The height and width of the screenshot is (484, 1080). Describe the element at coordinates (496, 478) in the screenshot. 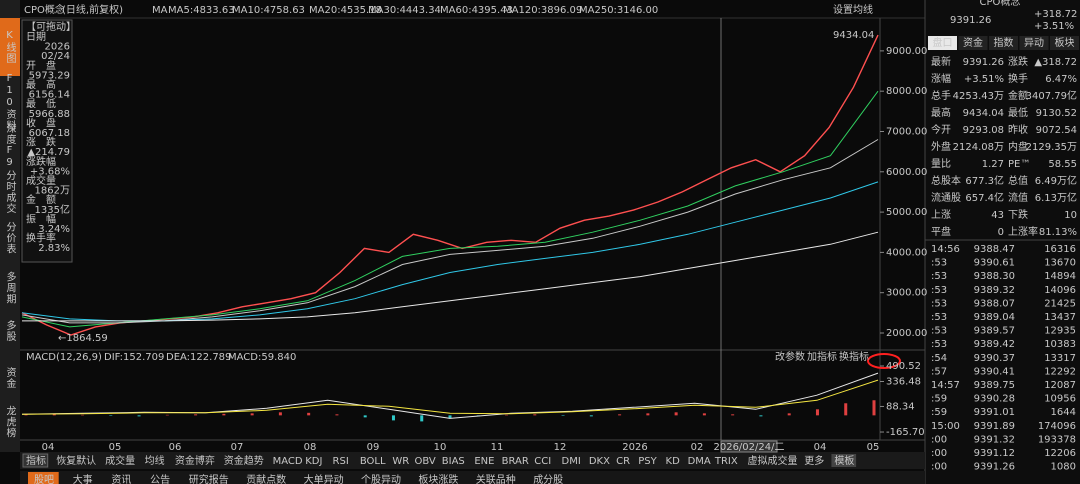

I see `bottom-tab: 关联品种` at that location.